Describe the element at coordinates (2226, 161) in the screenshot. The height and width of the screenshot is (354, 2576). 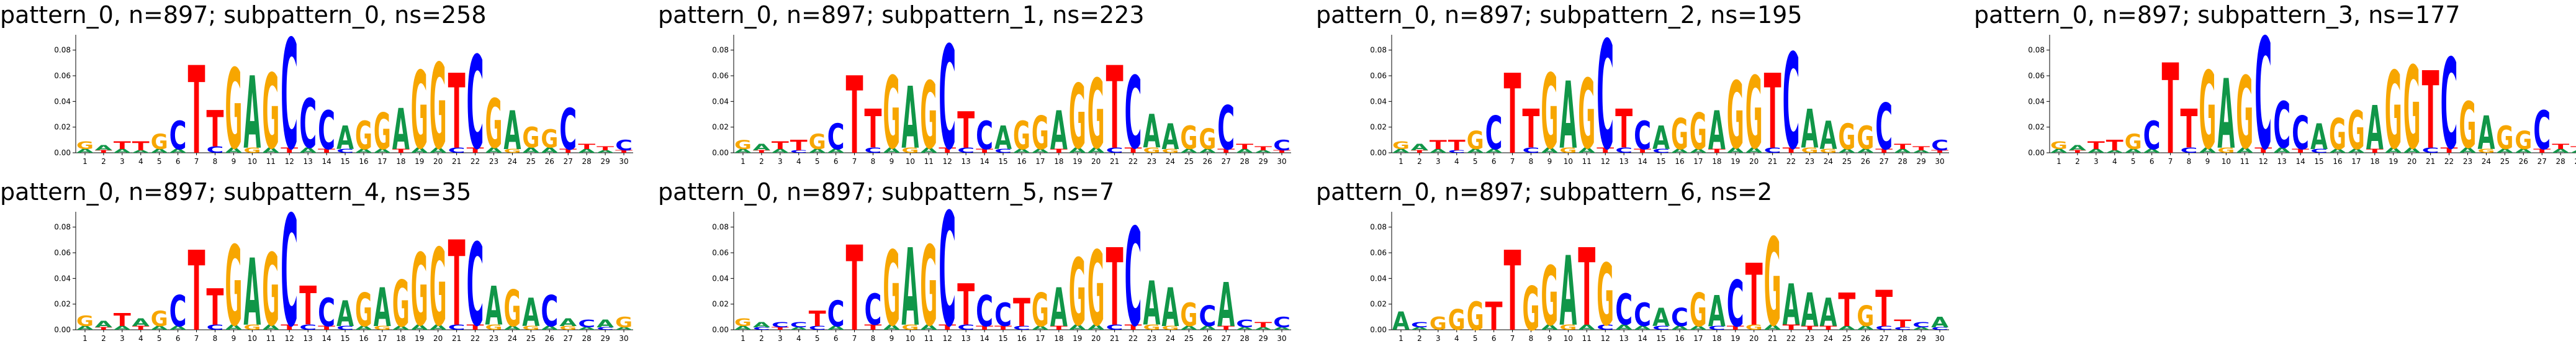
I see `x-tick-label: 10` at that location.